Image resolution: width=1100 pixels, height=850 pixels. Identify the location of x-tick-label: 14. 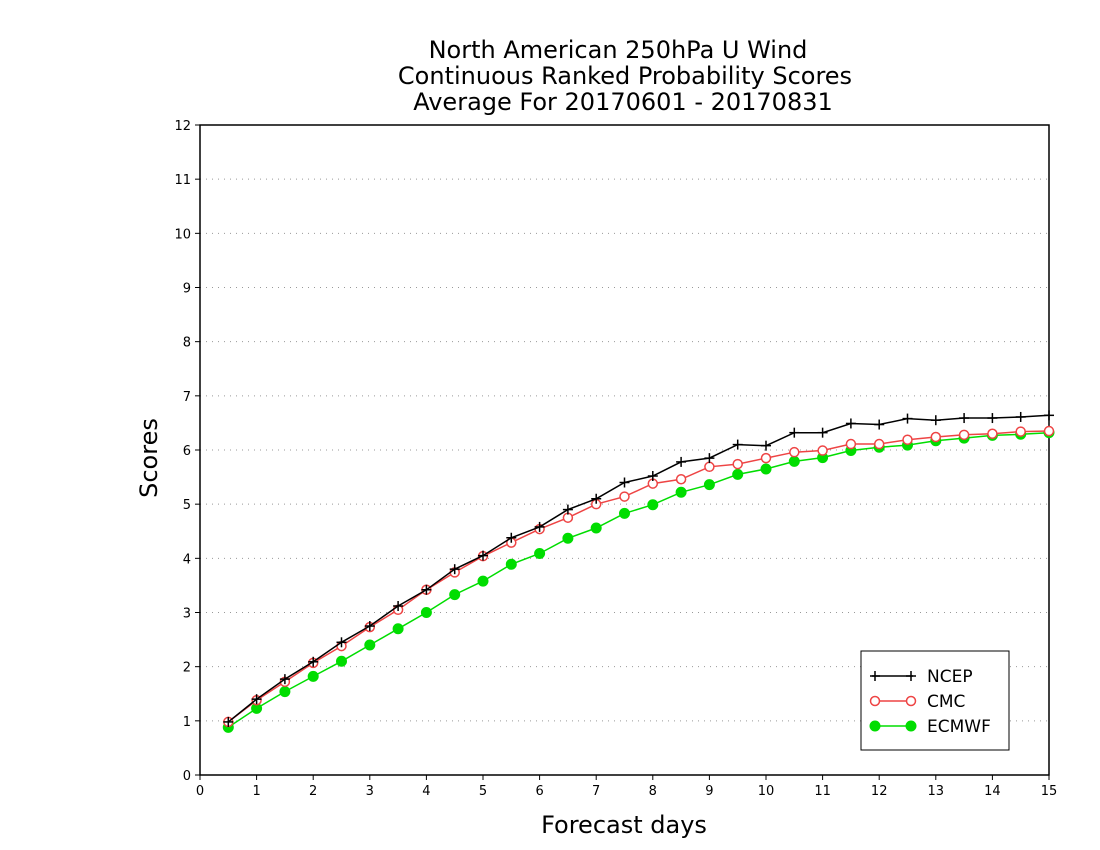
(992, 791).